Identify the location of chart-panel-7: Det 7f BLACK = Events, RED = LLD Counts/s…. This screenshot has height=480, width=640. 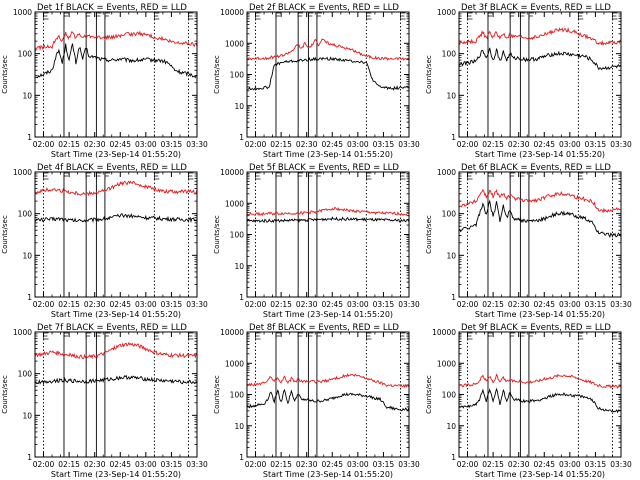
(104, 401).